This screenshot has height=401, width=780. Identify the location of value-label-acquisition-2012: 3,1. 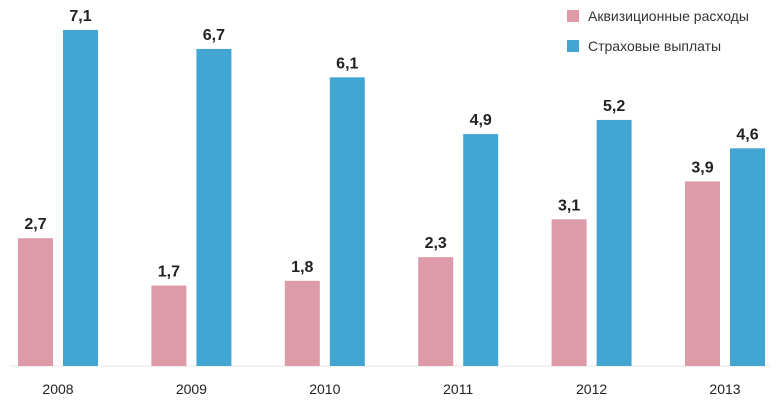
(569, 205).